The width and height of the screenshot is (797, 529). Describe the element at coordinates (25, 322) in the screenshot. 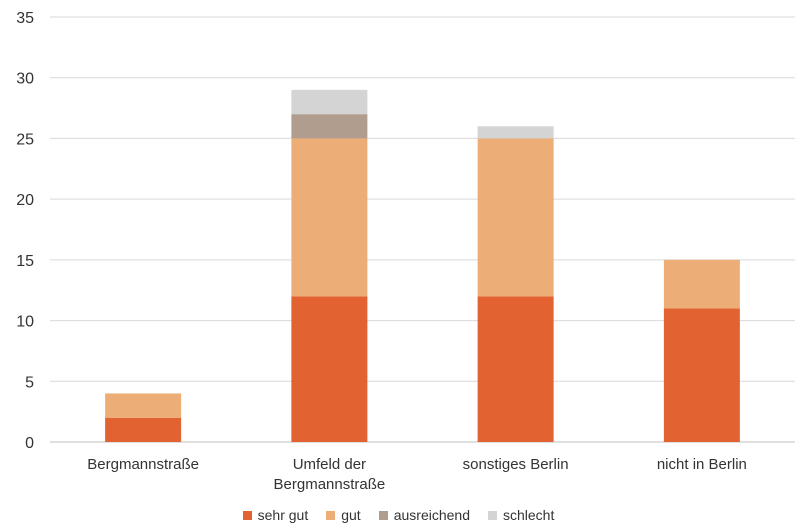

I see `y-tick-label: 10` at that location.